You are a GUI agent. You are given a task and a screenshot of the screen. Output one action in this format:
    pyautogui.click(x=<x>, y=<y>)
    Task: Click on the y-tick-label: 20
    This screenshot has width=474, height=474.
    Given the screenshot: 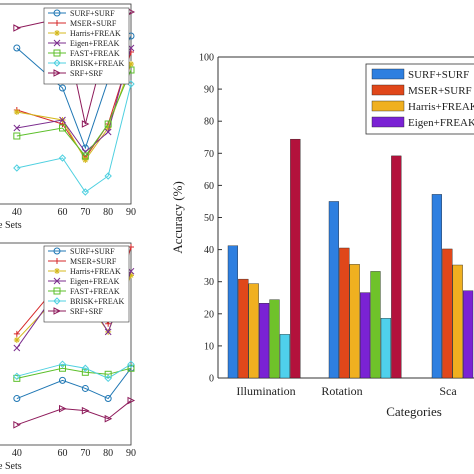 What is the action you would take?
    pyautogui.click(x=209, y=314)
    